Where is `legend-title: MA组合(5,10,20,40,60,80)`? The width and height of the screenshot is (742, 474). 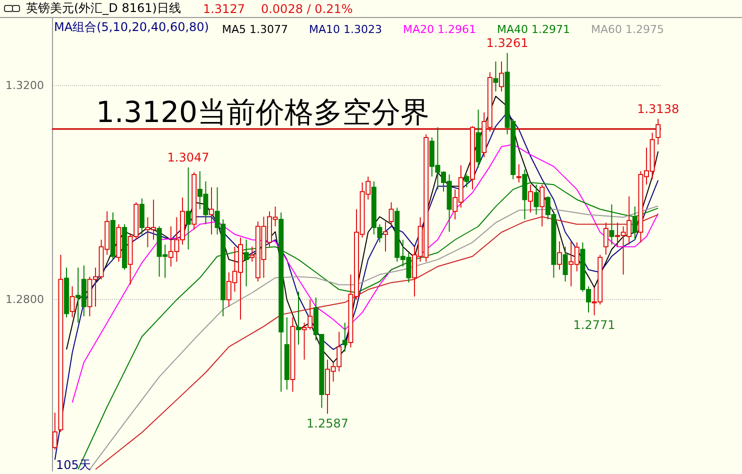 legend-title: MA组合(5,10,20,40,60,80) is located at coordinates (131, 27).